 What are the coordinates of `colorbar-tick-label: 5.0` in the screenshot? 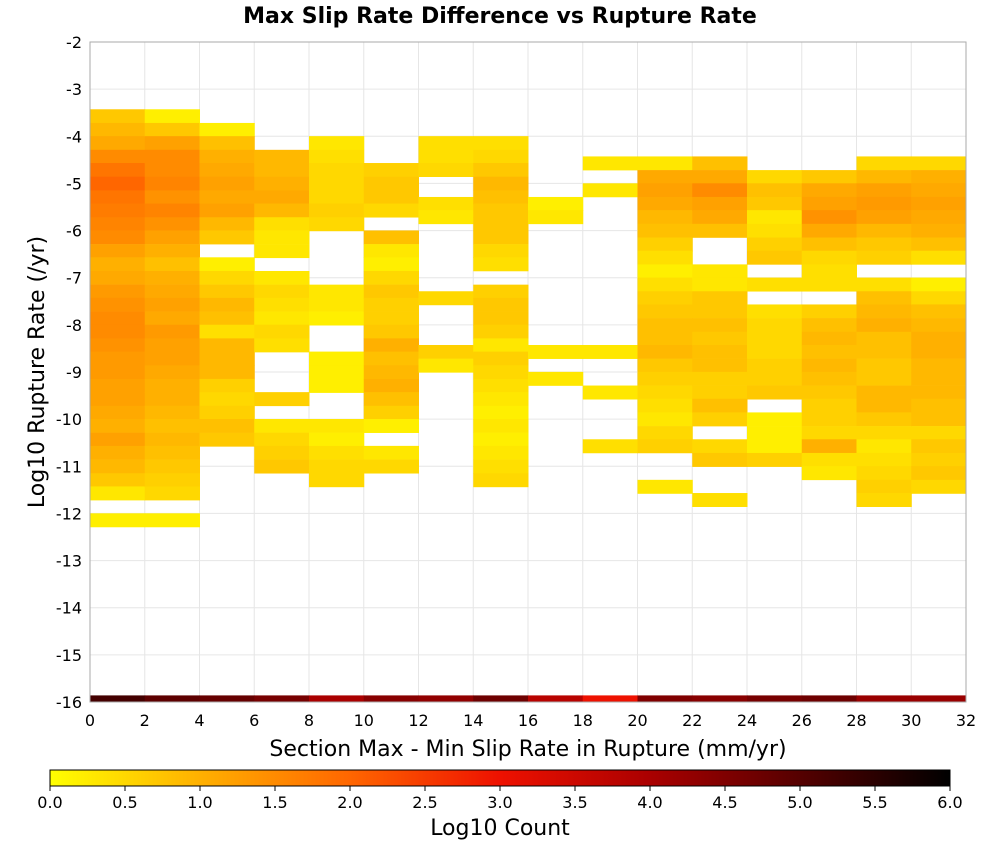 It's located at (799, 802).